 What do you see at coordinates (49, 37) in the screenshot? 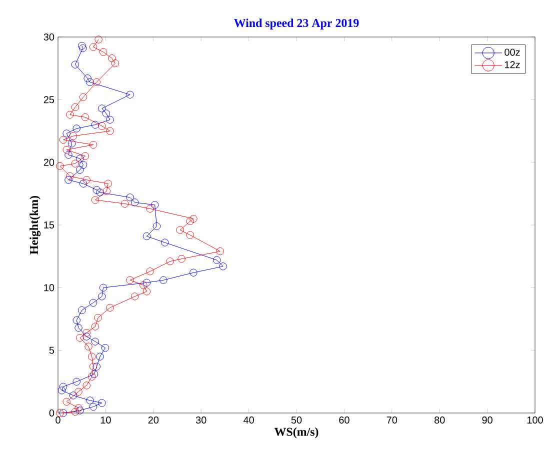
I see `y-tick-label: 30` at bounding box center [49, 37].